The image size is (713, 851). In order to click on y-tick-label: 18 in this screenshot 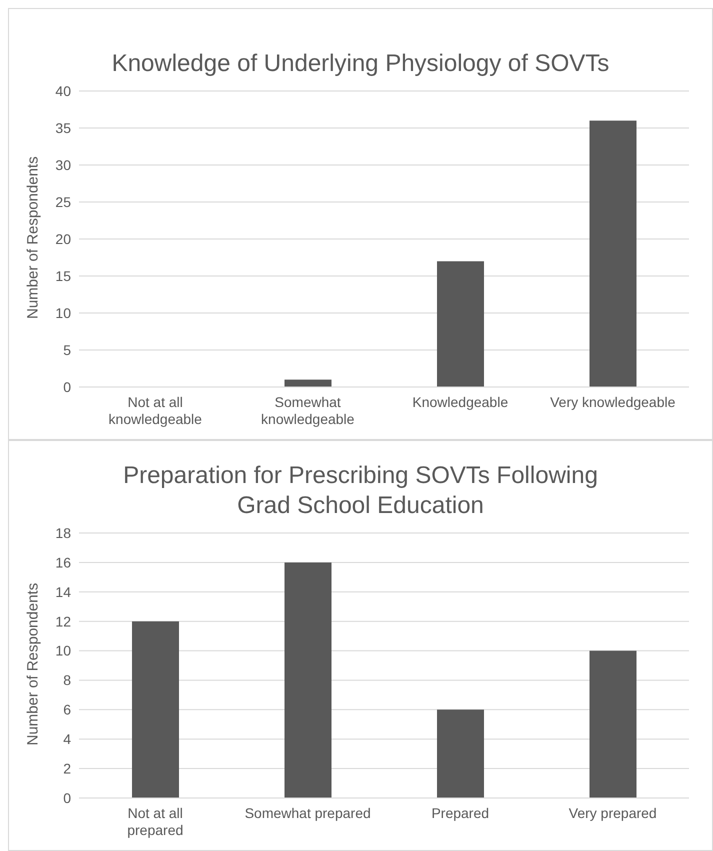, I will do `click(63, 532)`.